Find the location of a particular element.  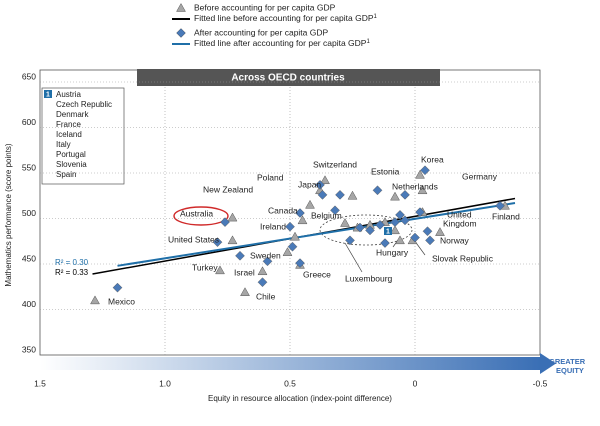

inset-country: Italy is located at coordinates (63, 144).